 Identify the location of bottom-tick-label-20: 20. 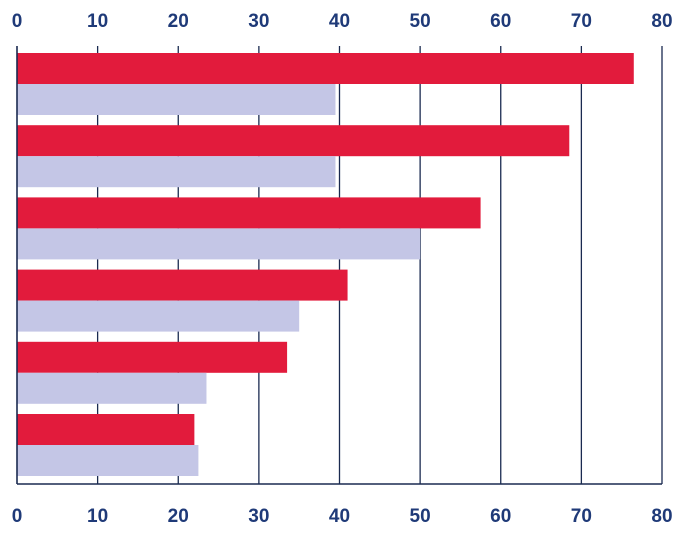
(178, 516).